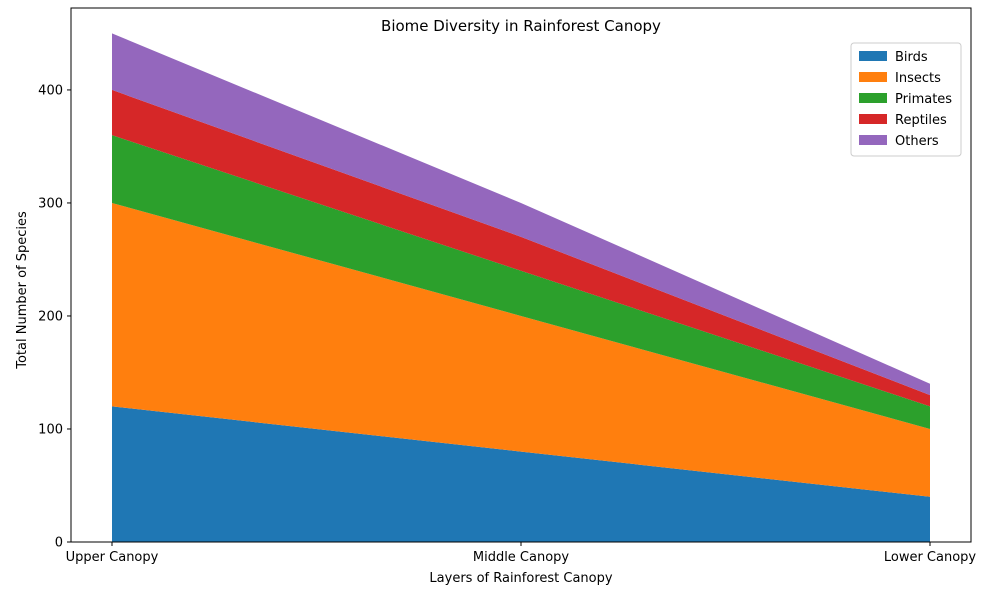  Describe the element at coordinates (918, 78) in the screenshot. I see `legend-label: Insects` at that location.